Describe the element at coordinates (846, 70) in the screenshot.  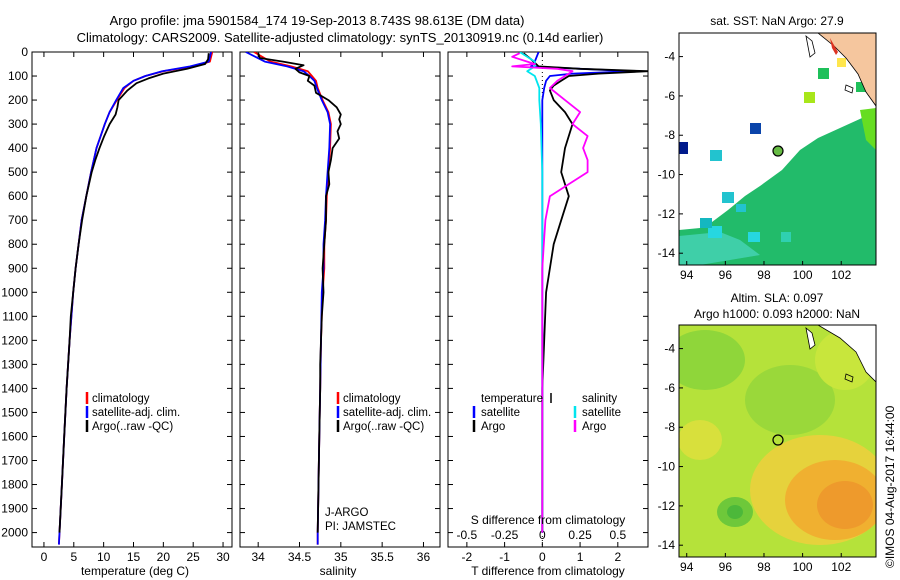
I see `sst-land` at that location.